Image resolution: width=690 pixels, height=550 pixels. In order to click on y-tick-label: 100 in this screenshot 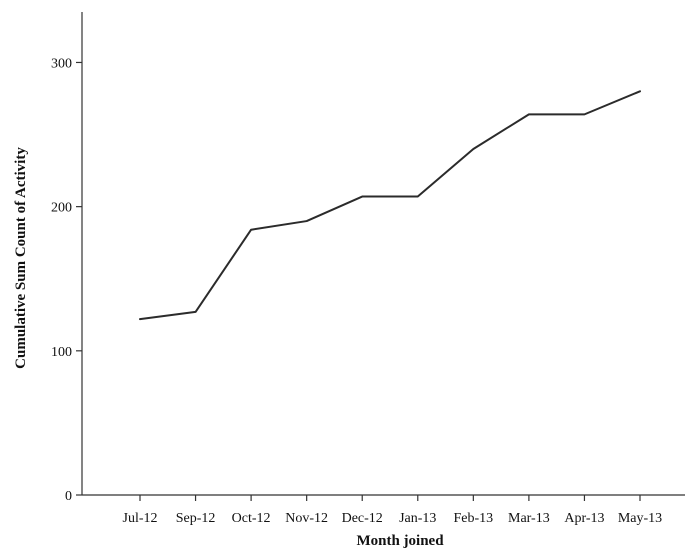, I will do `click(61, 352)`.